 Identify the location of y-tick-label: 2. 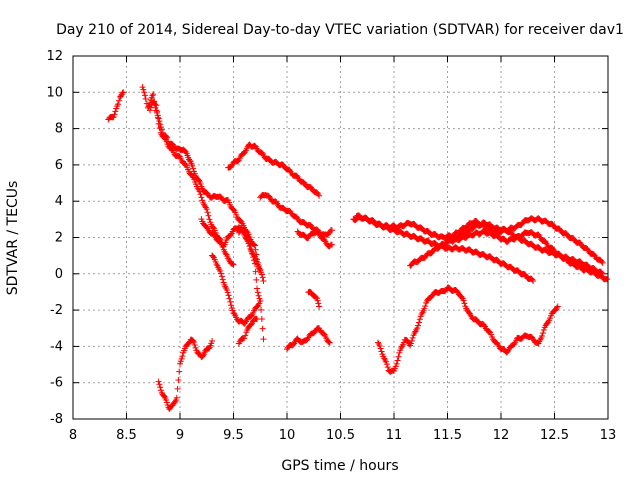
(59, 238).